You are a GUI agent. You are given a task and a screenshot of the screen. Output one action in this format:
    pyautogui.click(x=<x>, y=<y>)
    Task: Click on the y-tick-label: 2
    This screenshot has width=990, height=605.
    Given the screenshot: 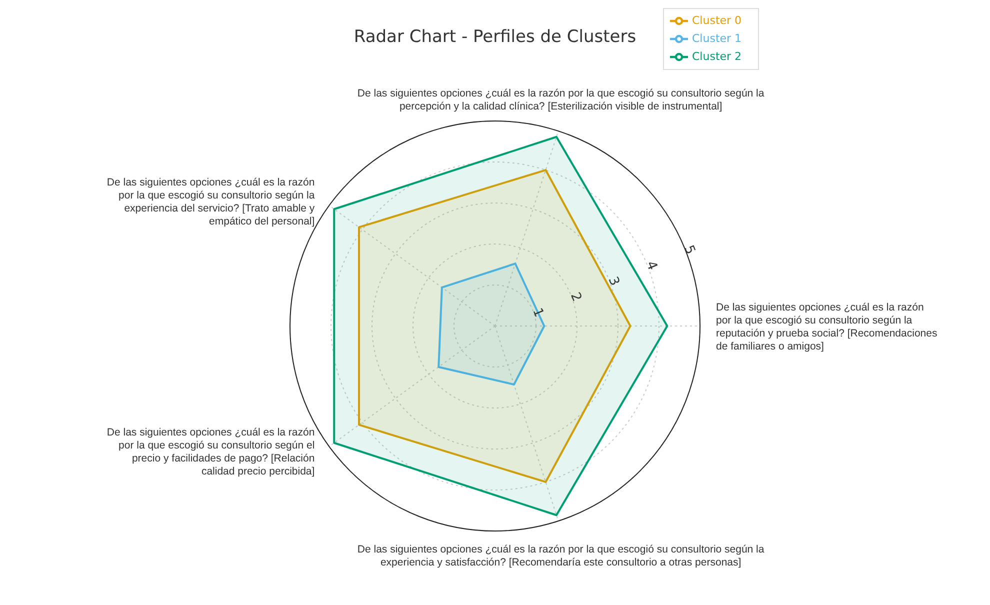 What is the action you would take?
    pyautogui.click(x=575, y=297)
    